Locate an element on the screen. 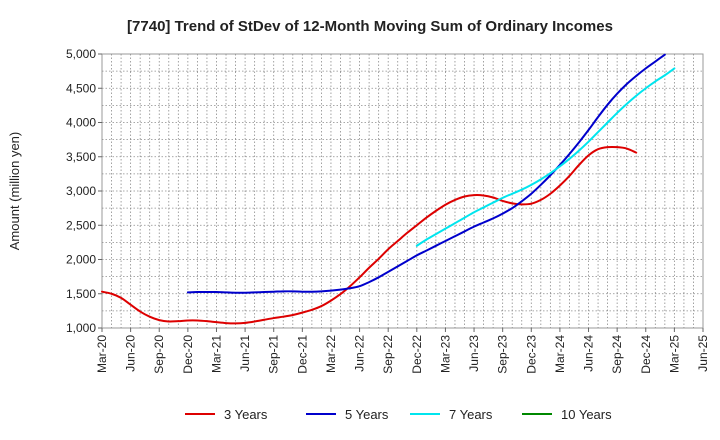 The width and height of the screenshot is (720, 440). legend-label: 5 Years is located at coordinates (367, 414).